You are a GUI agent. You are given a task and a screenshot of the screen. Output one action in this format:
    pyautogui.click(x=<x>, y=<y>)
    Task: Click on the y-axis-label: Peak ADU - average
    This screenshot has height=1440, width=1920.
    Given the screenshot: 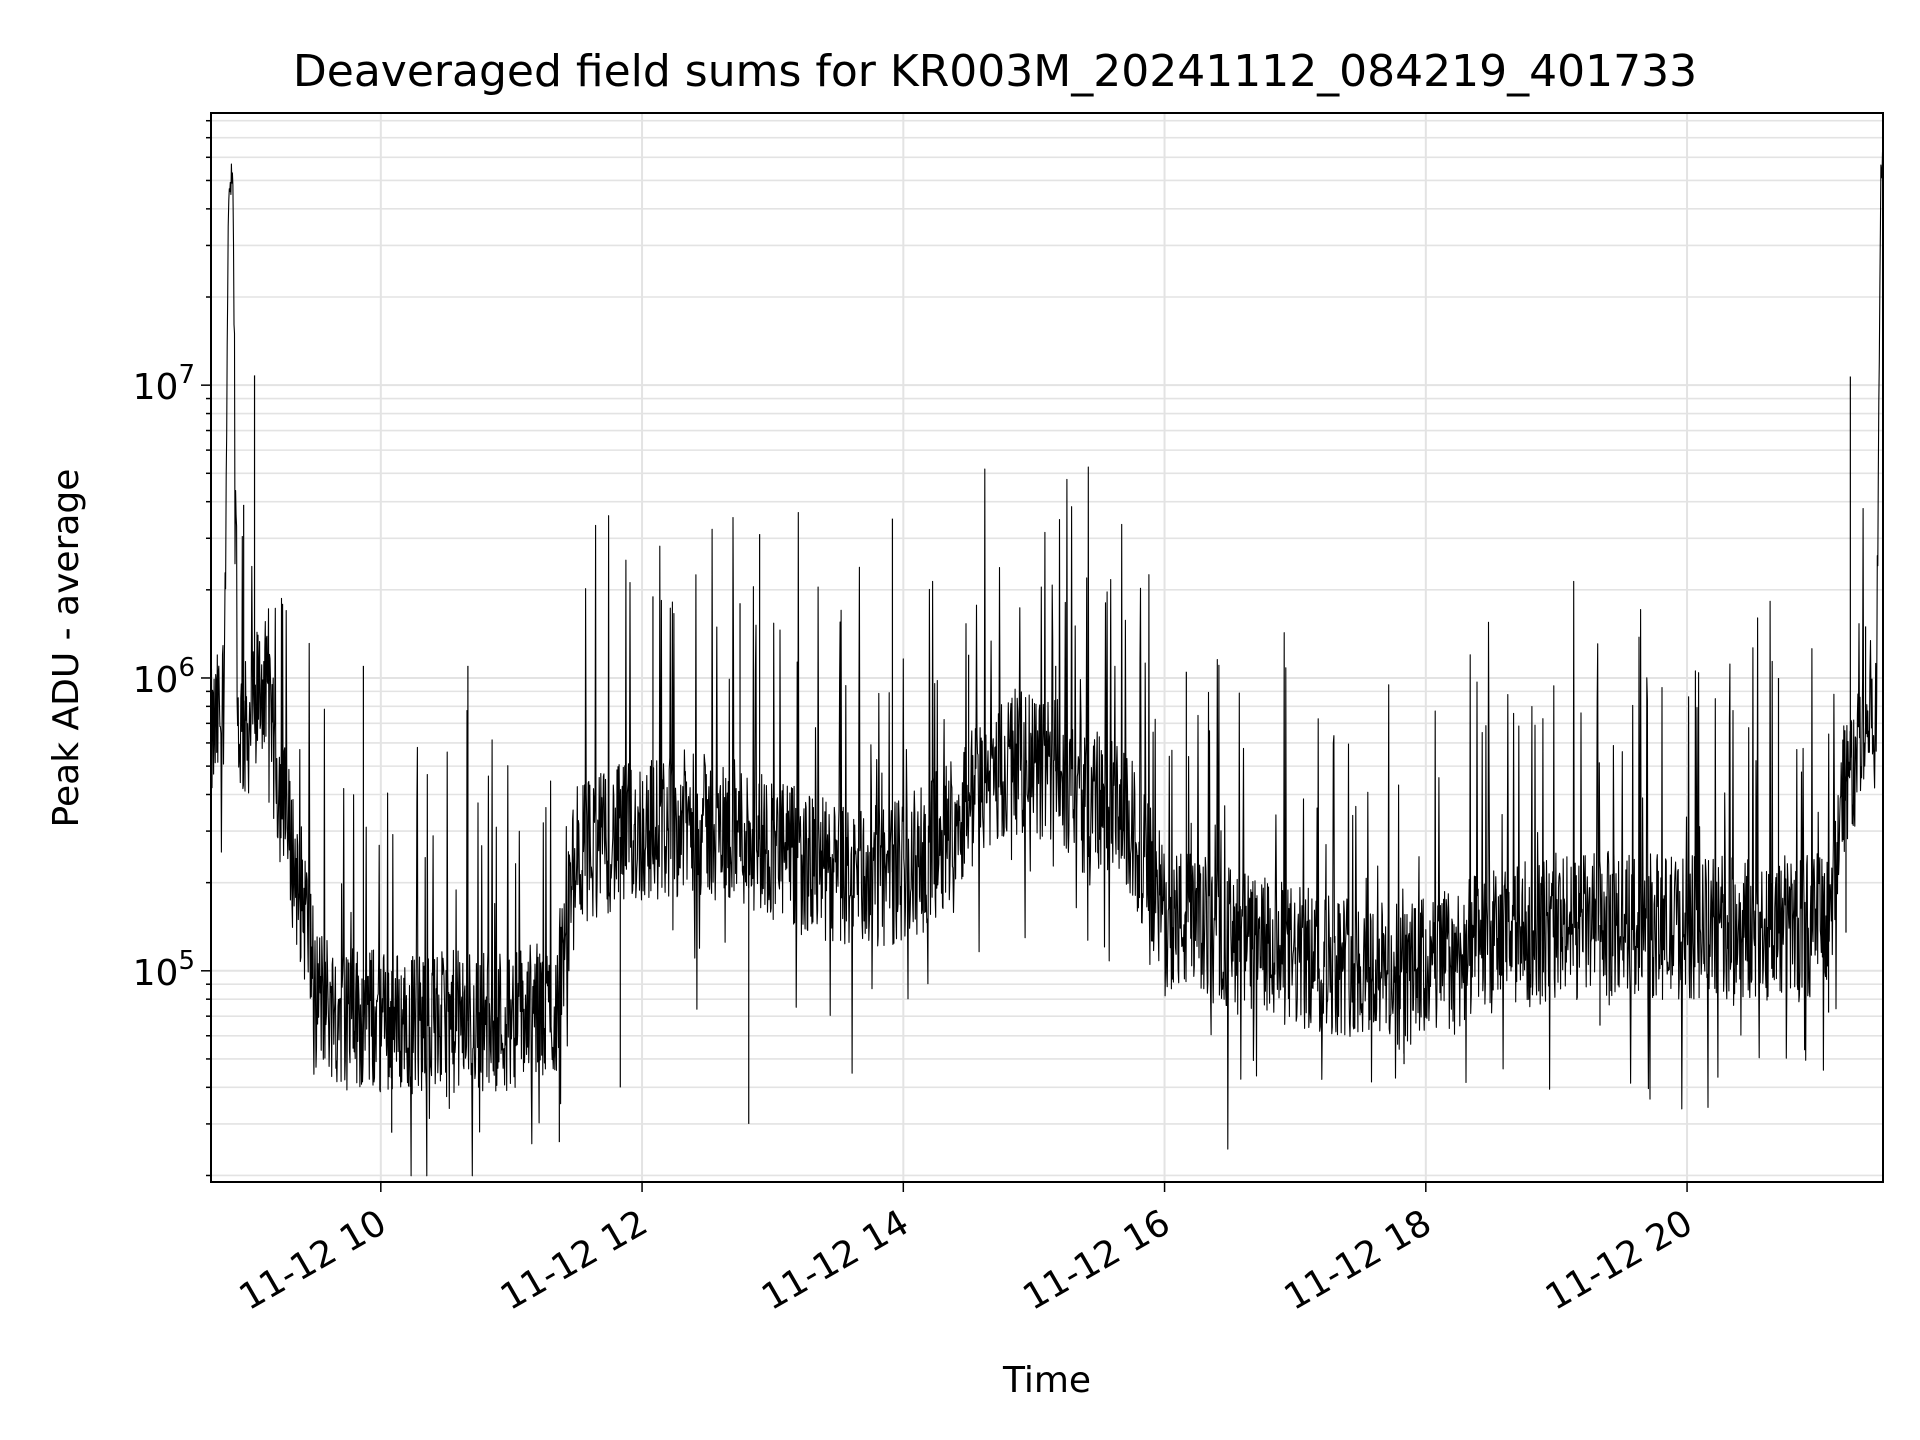 What is the action you would take?
    pyautogui.click(x=66, y=648)
    